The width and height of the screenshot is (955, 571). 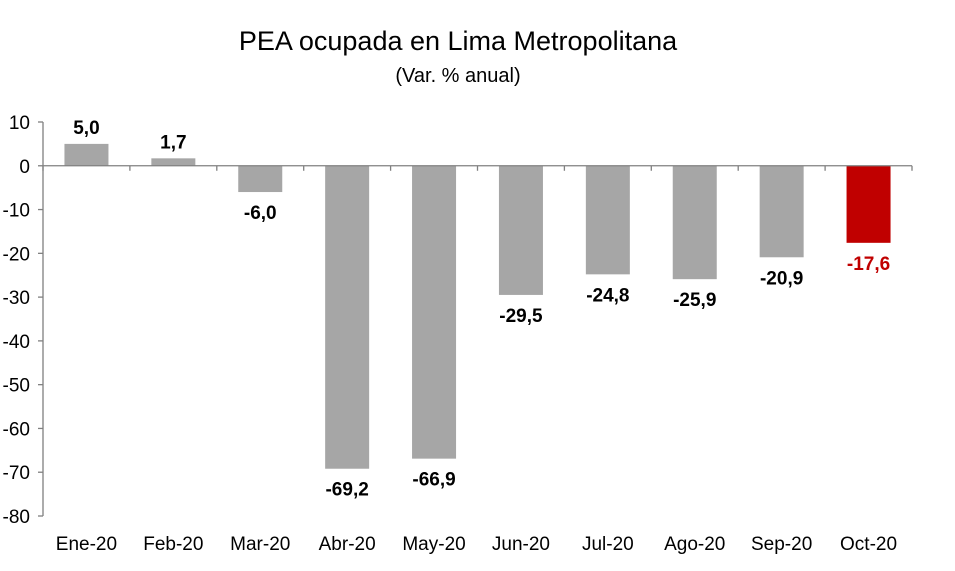 I want to click on y-tick-label: -60, so click(x=16, y=429).